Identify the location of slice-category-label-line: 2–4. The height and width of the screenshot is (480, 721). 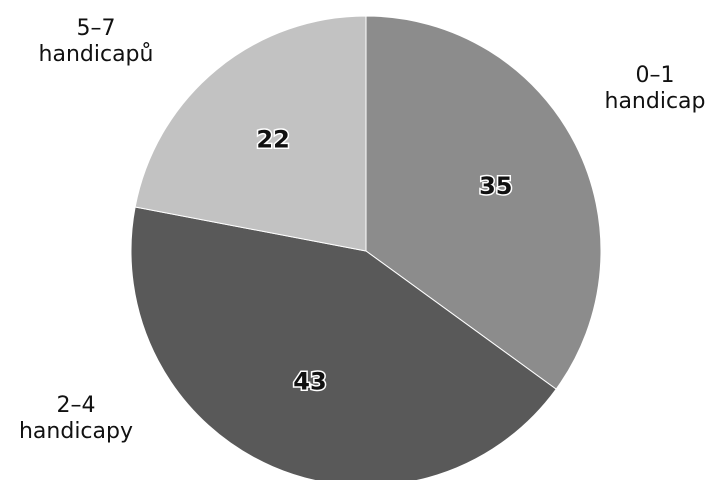
(76, 405).